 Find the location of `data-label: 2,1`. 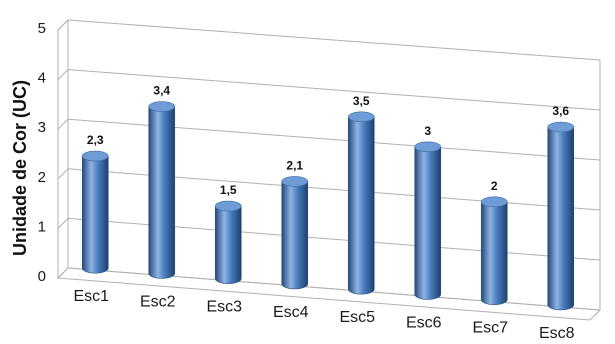

data-label: 2,1 is located at coordinates (294, 165).